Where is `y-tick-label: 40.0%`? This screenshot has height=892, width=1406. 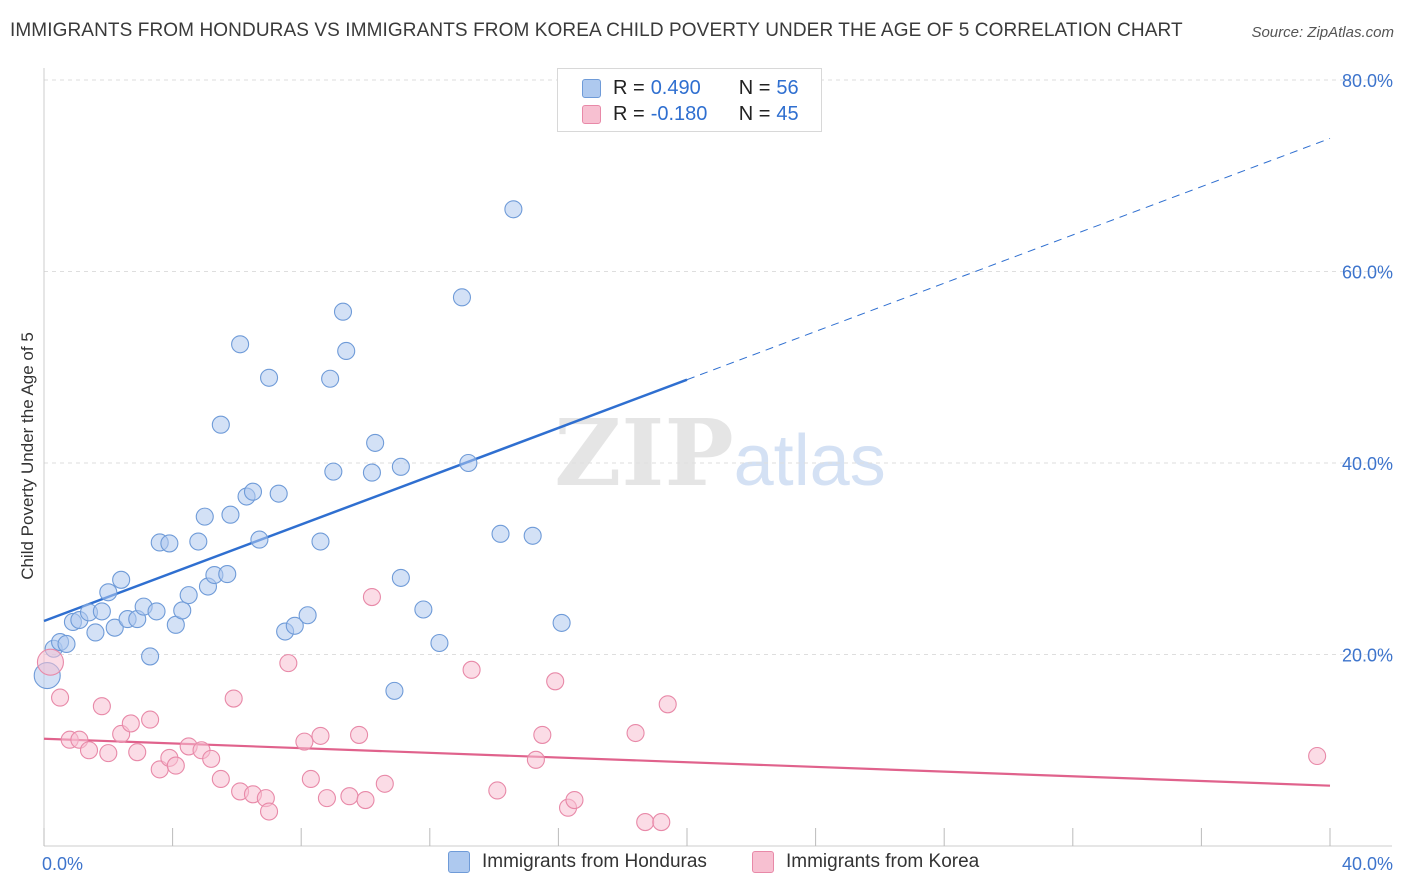
y-tick-label: 40.0% is located at coordinates (1367, 464).